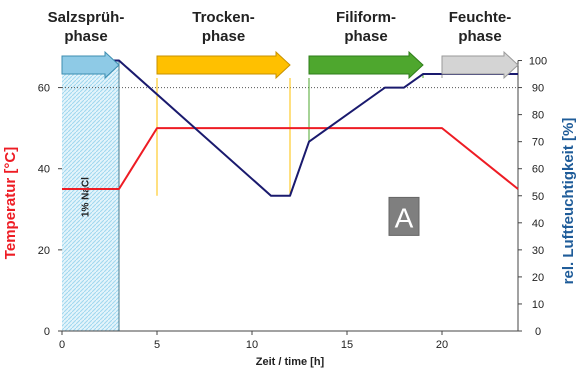 The width and height of the screenshot is (584, 381). What do you see at coordinates (480, 17) in the screenshot?
I see `phase-label-line1: Feuchte-` at bounding box center [480, 17].